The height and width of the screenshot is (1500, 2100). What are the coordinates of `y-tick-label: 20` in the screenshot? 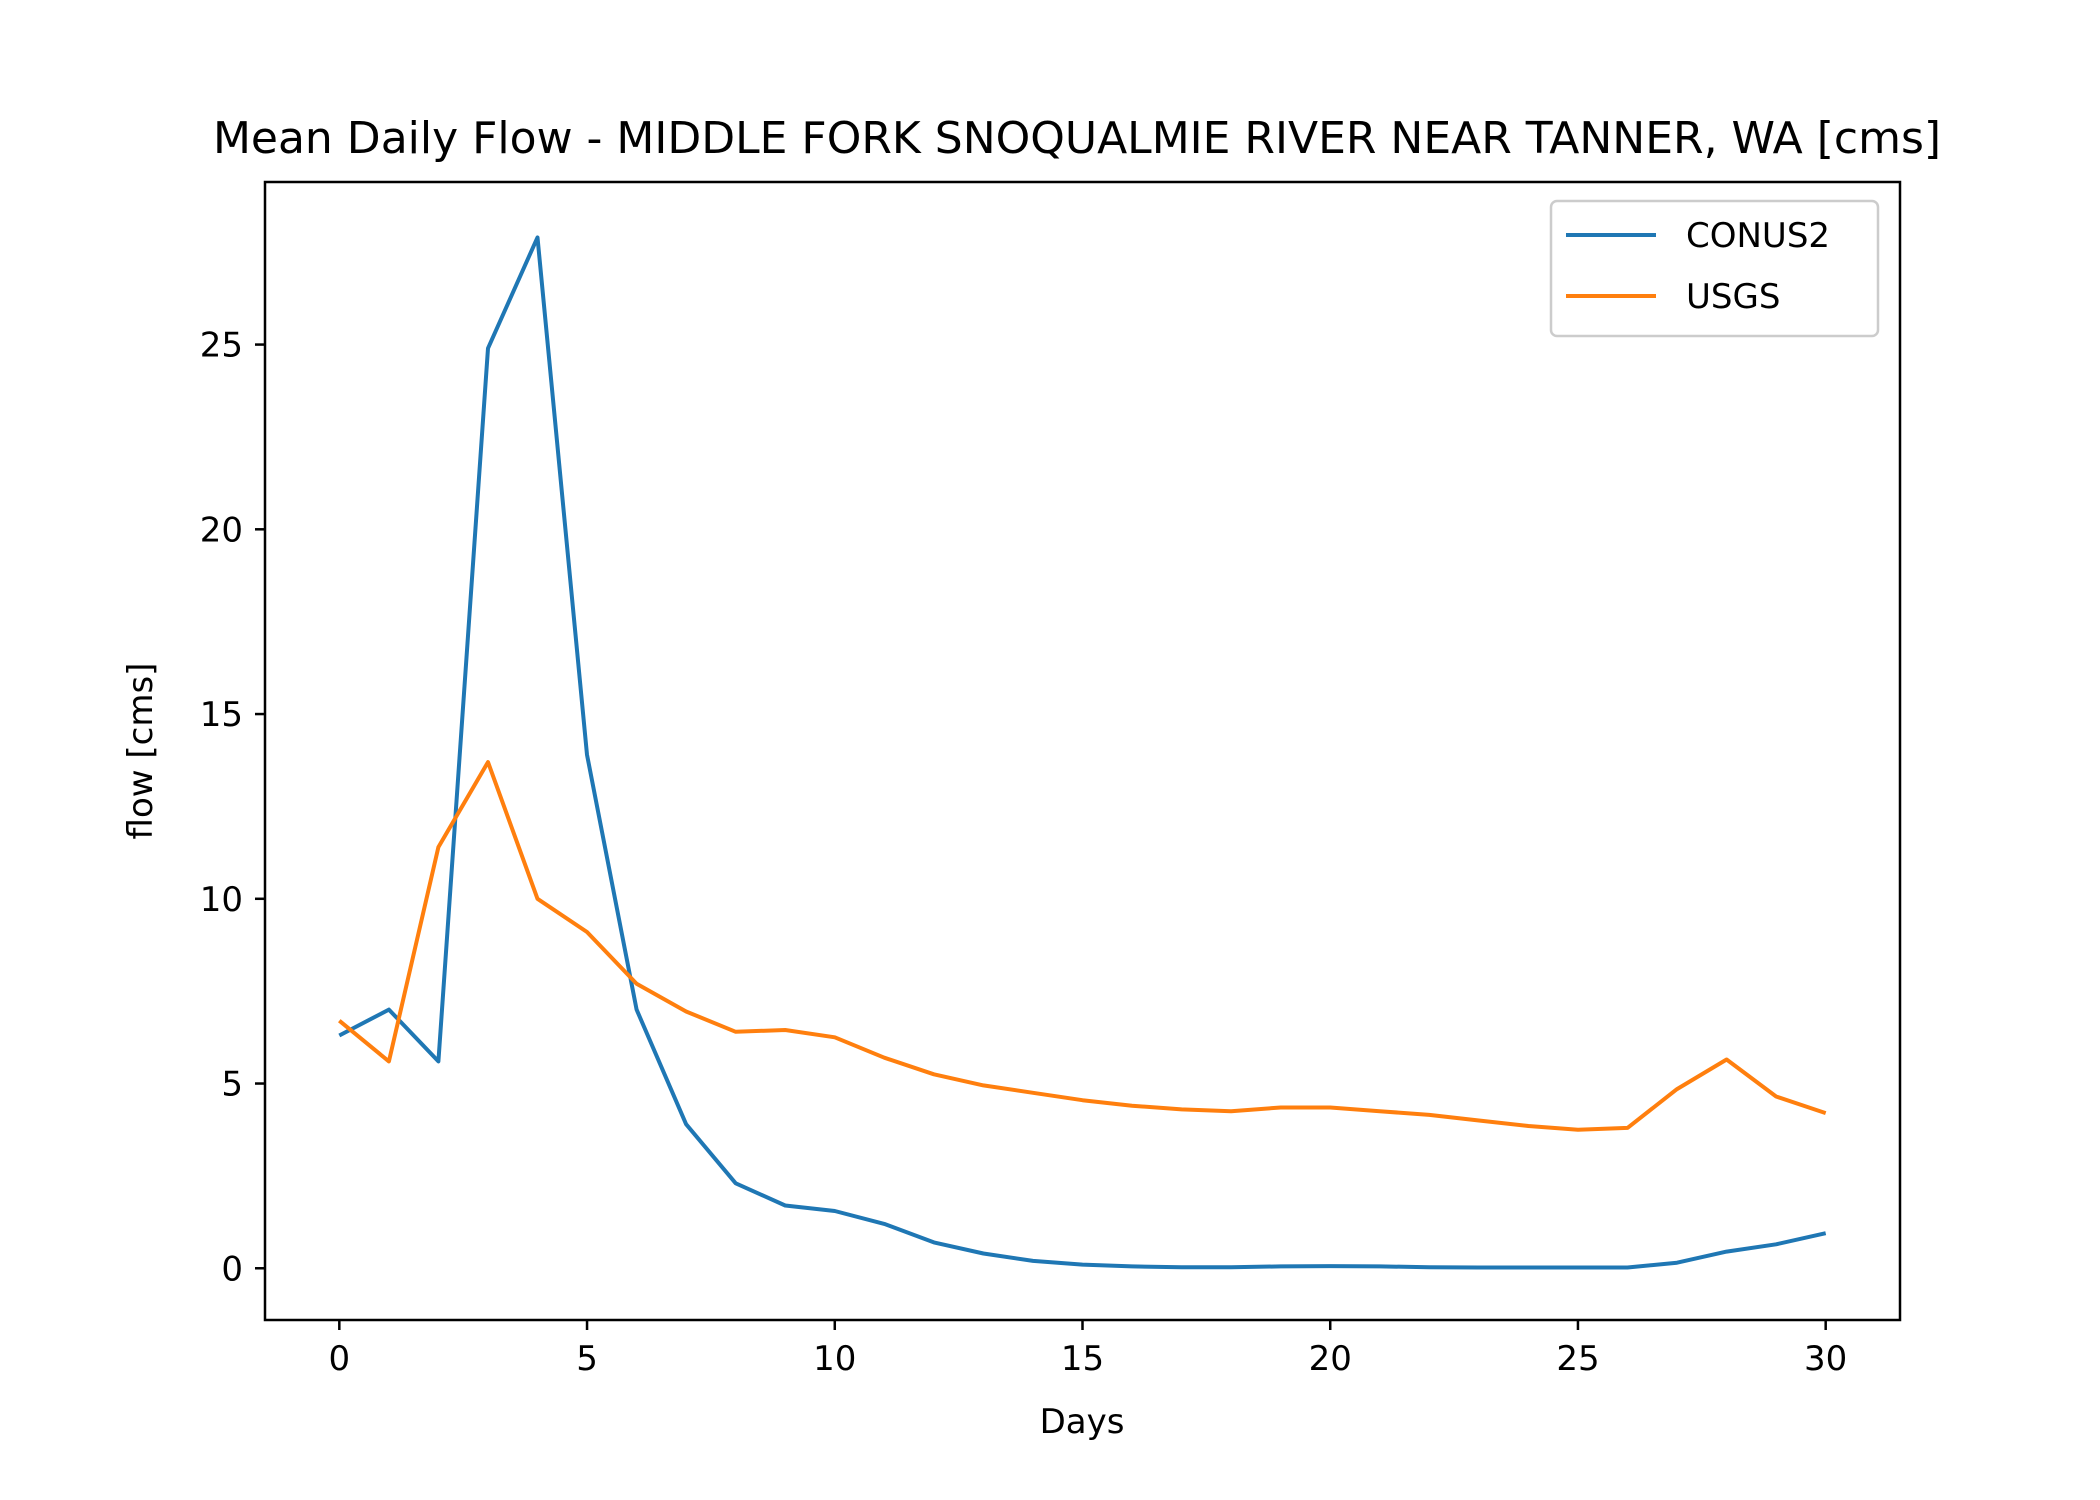 It's located at (221, 530).